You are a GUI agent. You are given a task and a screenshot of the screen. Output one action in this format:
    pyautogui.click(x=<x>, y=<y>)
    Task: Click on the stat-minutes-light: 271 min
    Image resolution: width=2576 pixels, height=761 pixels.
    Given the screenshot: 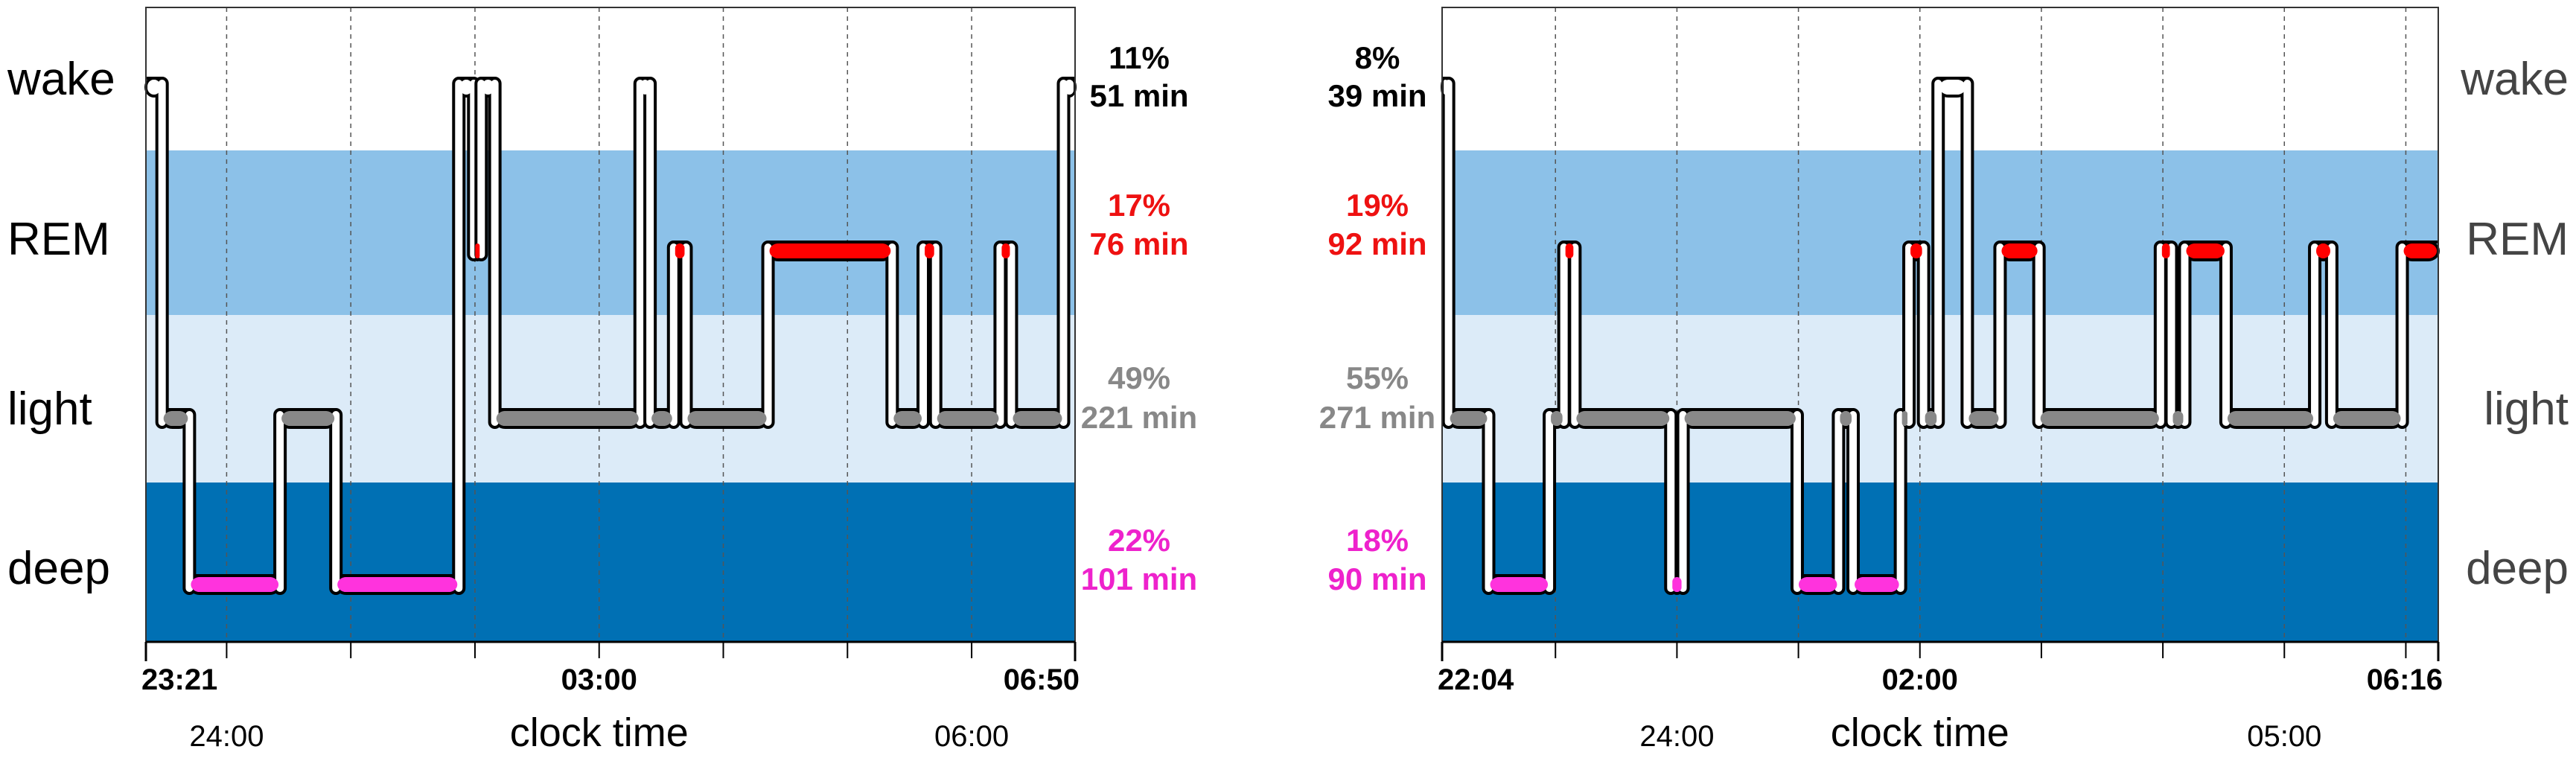 What is the action you would take?
    pyautogui.click(x=1377, y=417)
    